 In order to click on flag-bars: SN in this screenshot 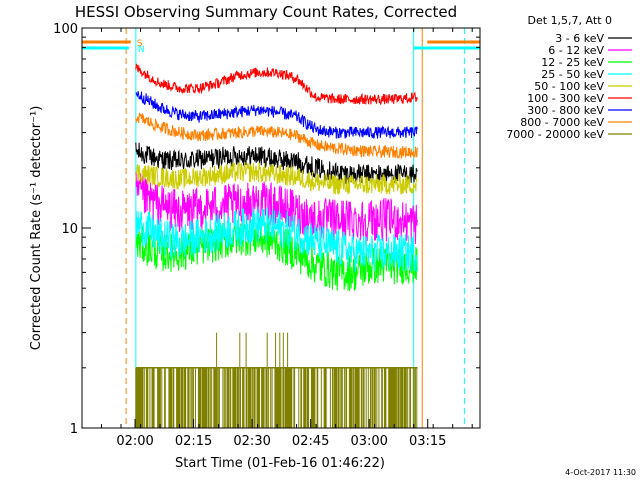, I will do `click(281, 47)`.